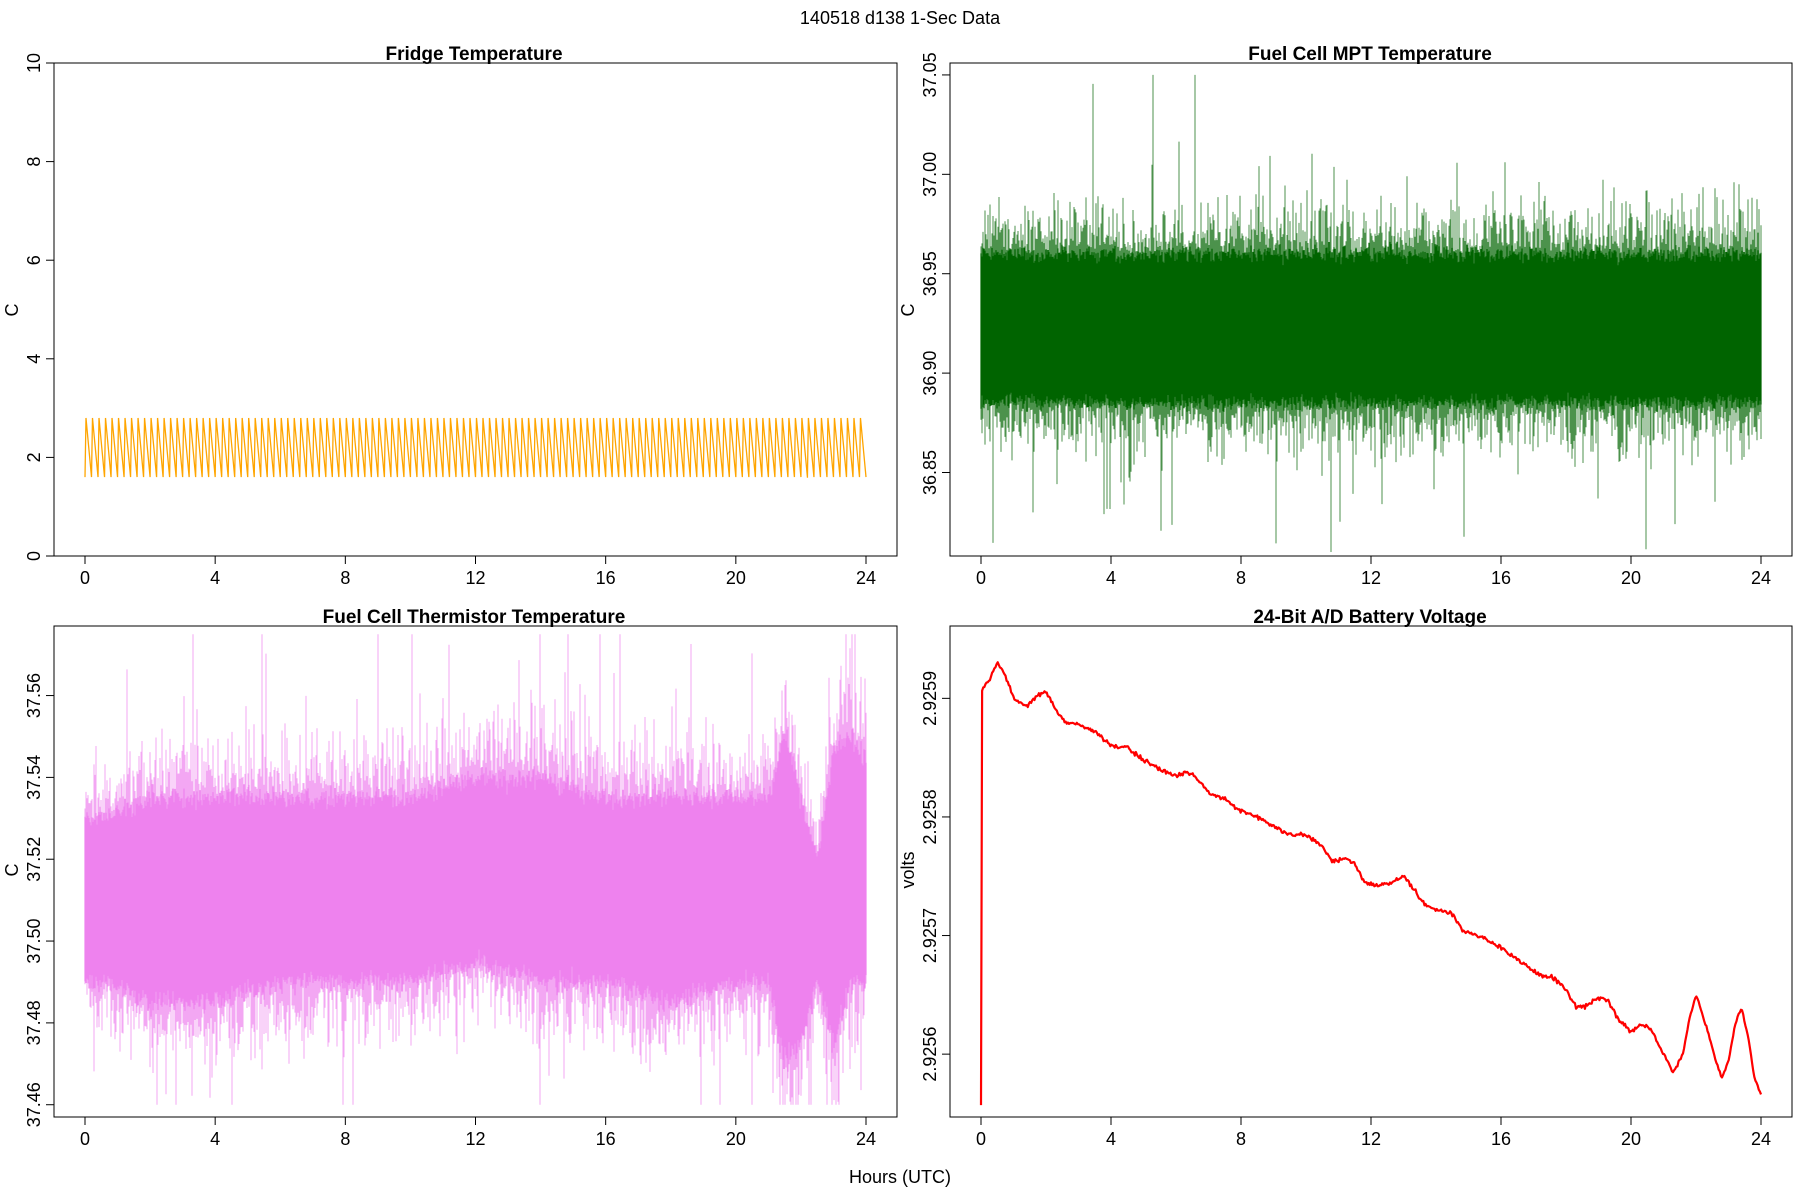 This screenshot has width=1800, height=1200. I want to click on battery-x-tick-label: 0, so click(981, 1139).